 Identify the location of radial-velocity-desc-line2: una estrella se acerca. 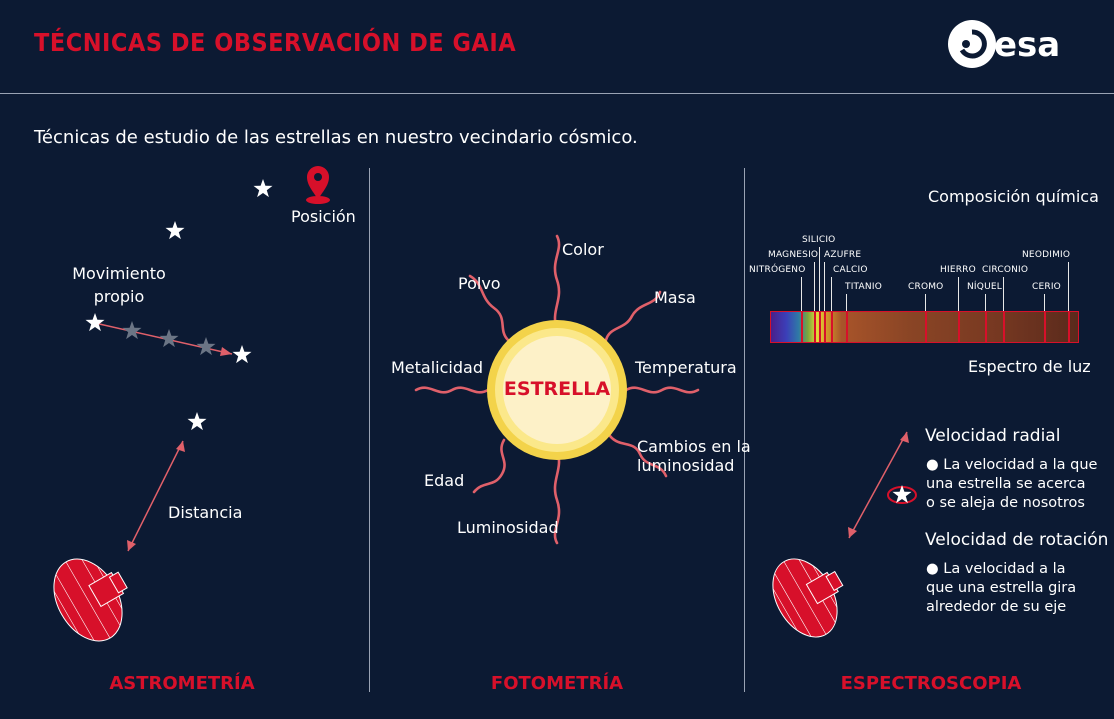
(1006, 484).